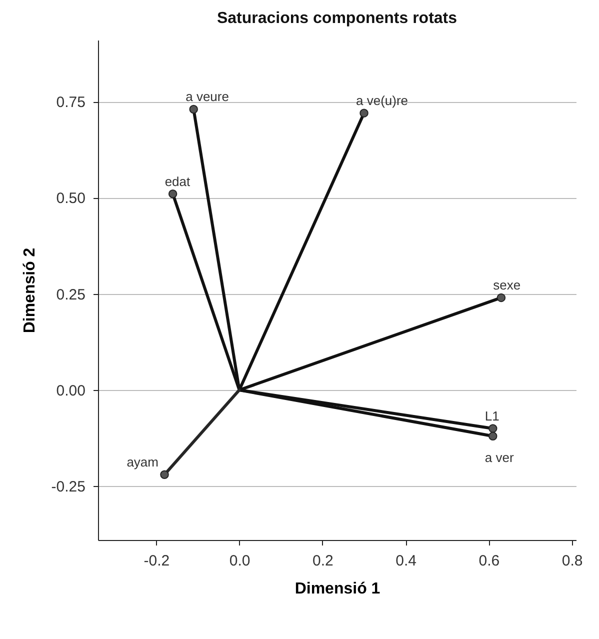 The width and height of the screenshot is (599, 639). Describe the element at coordinates (406, 561) in the screenshot. I see `x-tick-label: 0.4` at that location.